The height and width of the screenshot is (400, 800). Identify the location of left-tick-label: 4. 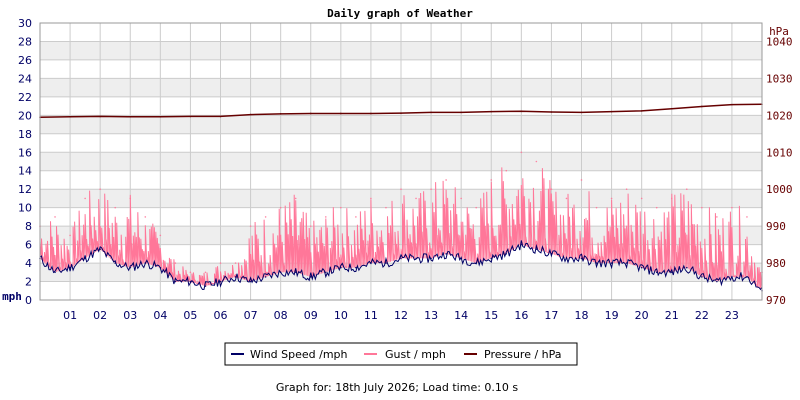
(28, 263).